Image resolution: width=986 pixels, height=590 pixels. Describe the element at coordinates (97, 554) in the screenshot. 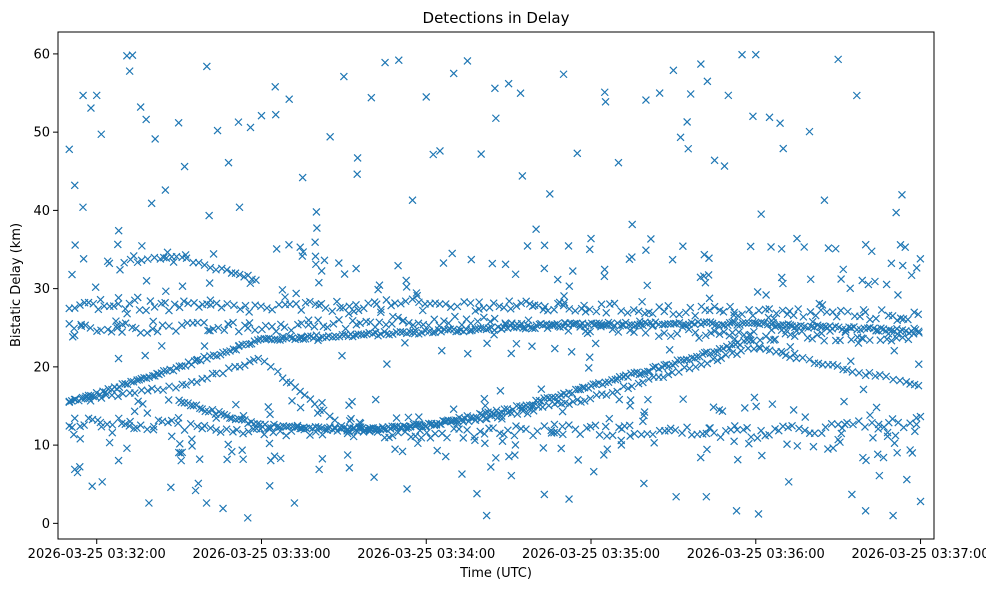

I see `x-tick-label: 2026-03-25 03:32:00` at that location.